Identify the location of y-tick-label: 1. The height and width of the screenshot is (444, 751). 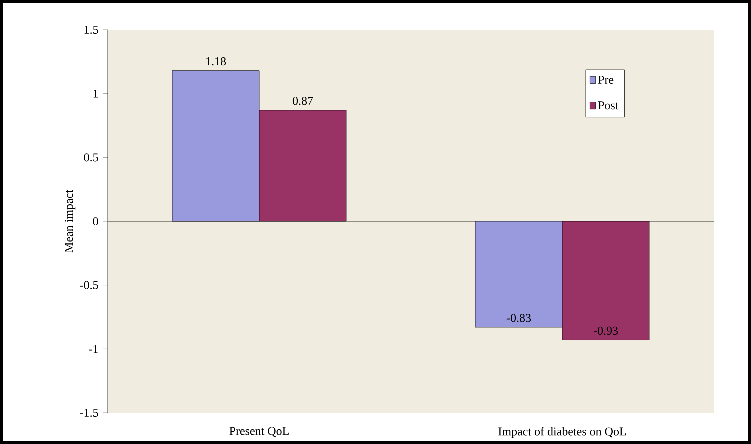
(96, 94).